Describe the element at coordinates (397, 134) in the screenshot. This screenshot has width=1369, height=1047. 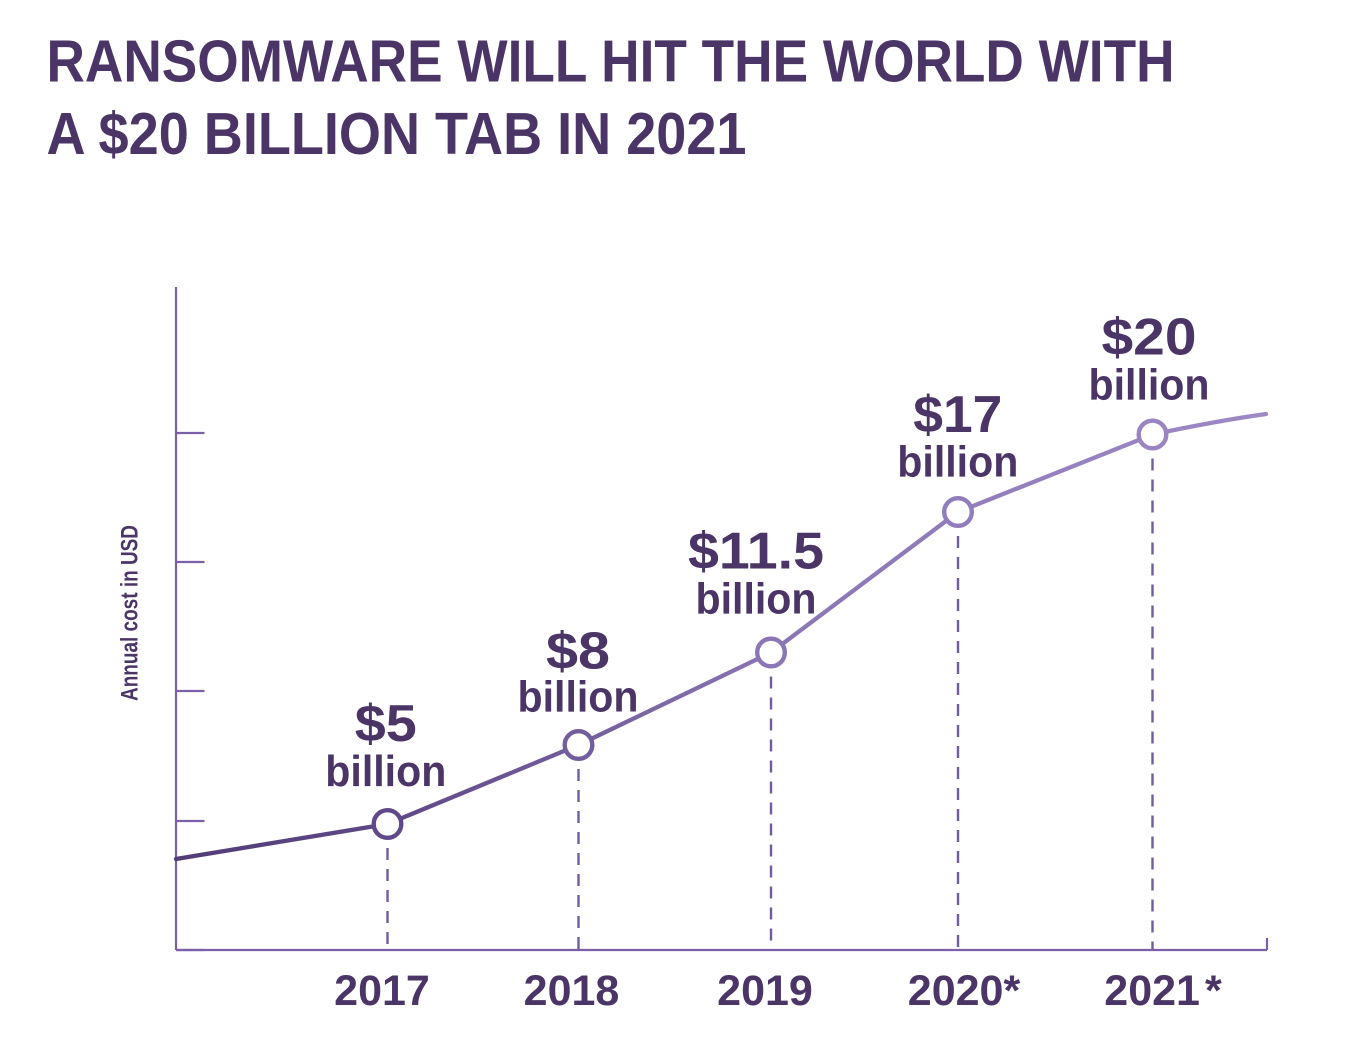
I see `svg-text: A $20 BILLION TAB IN 2021` at that location.